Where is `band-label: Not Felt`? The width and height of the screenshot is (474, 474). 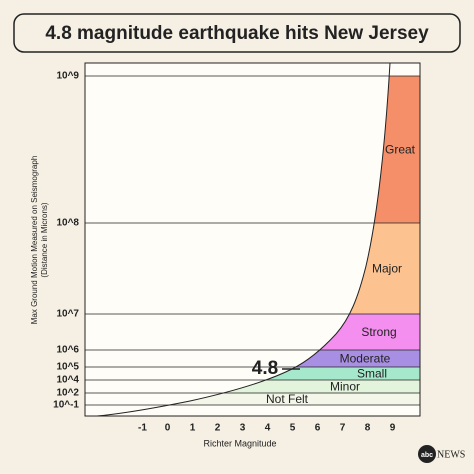
band-label: Not Felt is located at coordinates (287, 399).